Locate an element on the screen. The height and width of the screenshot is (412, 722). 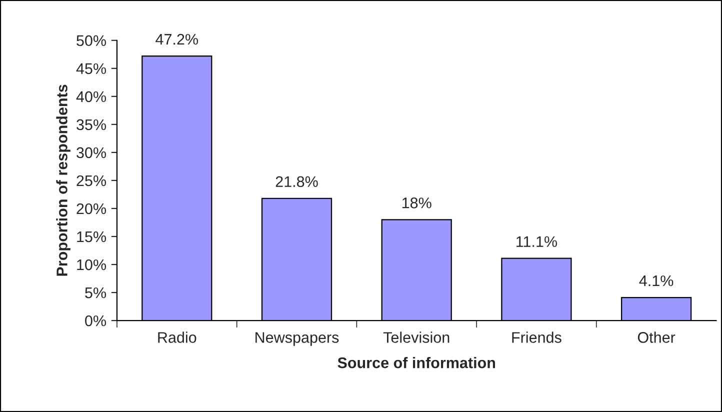
y-tick-label: 5% is located at coordinates (95, 292).